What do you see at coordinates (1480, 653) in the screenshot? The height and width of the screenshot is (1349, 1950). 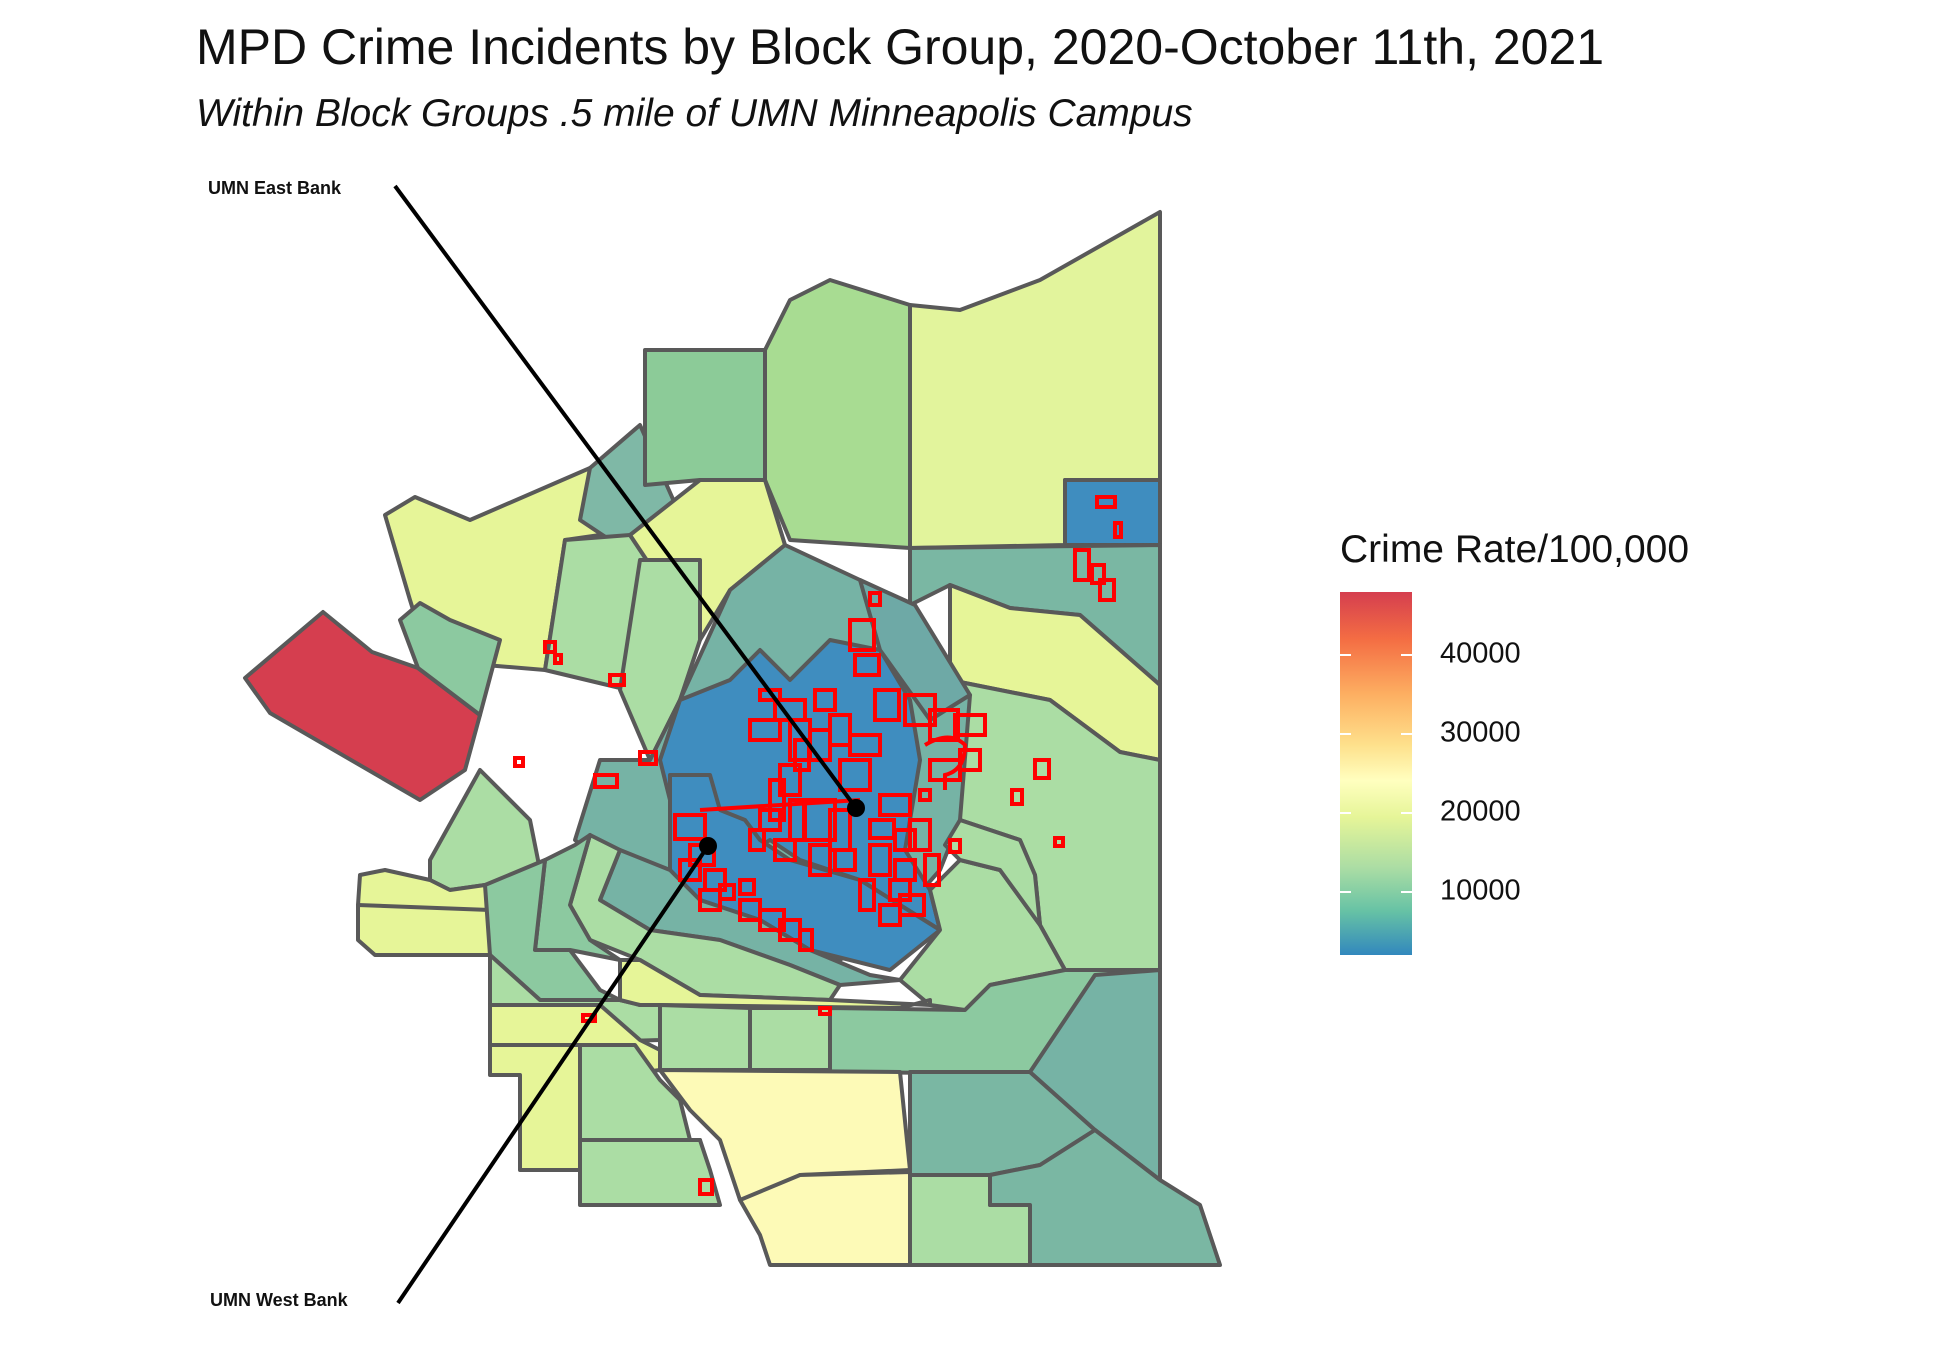 I see `legend-tick-label: 40000` at bounding box center [1480, 653].